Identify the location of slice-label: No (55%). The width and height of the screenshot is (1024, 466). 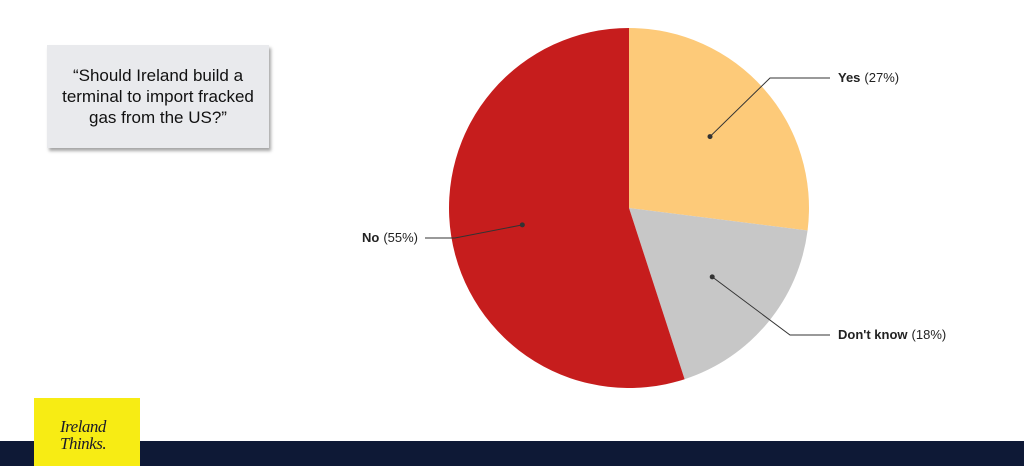
(390, 237).